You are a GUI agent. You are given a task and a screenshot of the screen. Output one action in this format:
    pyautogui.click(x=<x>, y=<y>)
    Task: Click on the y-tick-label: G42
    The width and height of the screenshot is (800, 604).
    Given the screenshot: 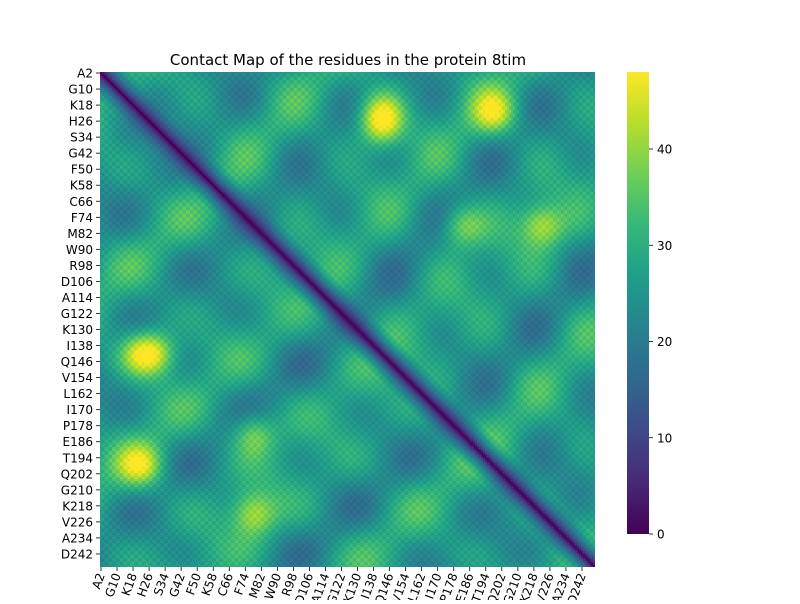 What is the action you would take?
    pyautogui.click(x=80, y=154)
    